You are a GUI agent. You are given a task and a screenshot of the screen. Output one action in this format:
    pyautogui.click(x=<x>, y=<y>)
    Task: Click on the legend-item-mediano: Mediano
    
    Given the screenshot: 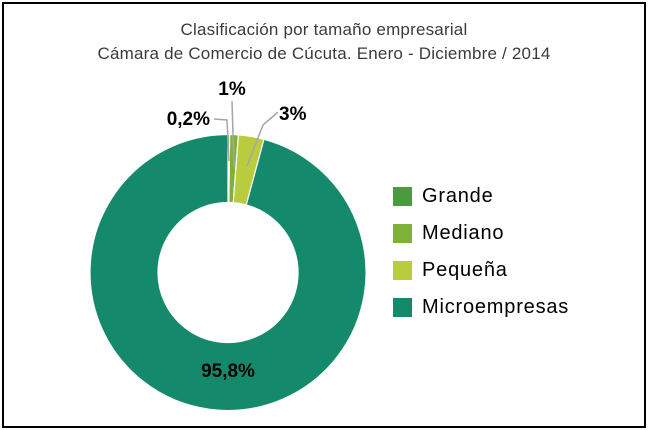 What is the action you would take?
    pyautogui.click(x=481, y=232)
    